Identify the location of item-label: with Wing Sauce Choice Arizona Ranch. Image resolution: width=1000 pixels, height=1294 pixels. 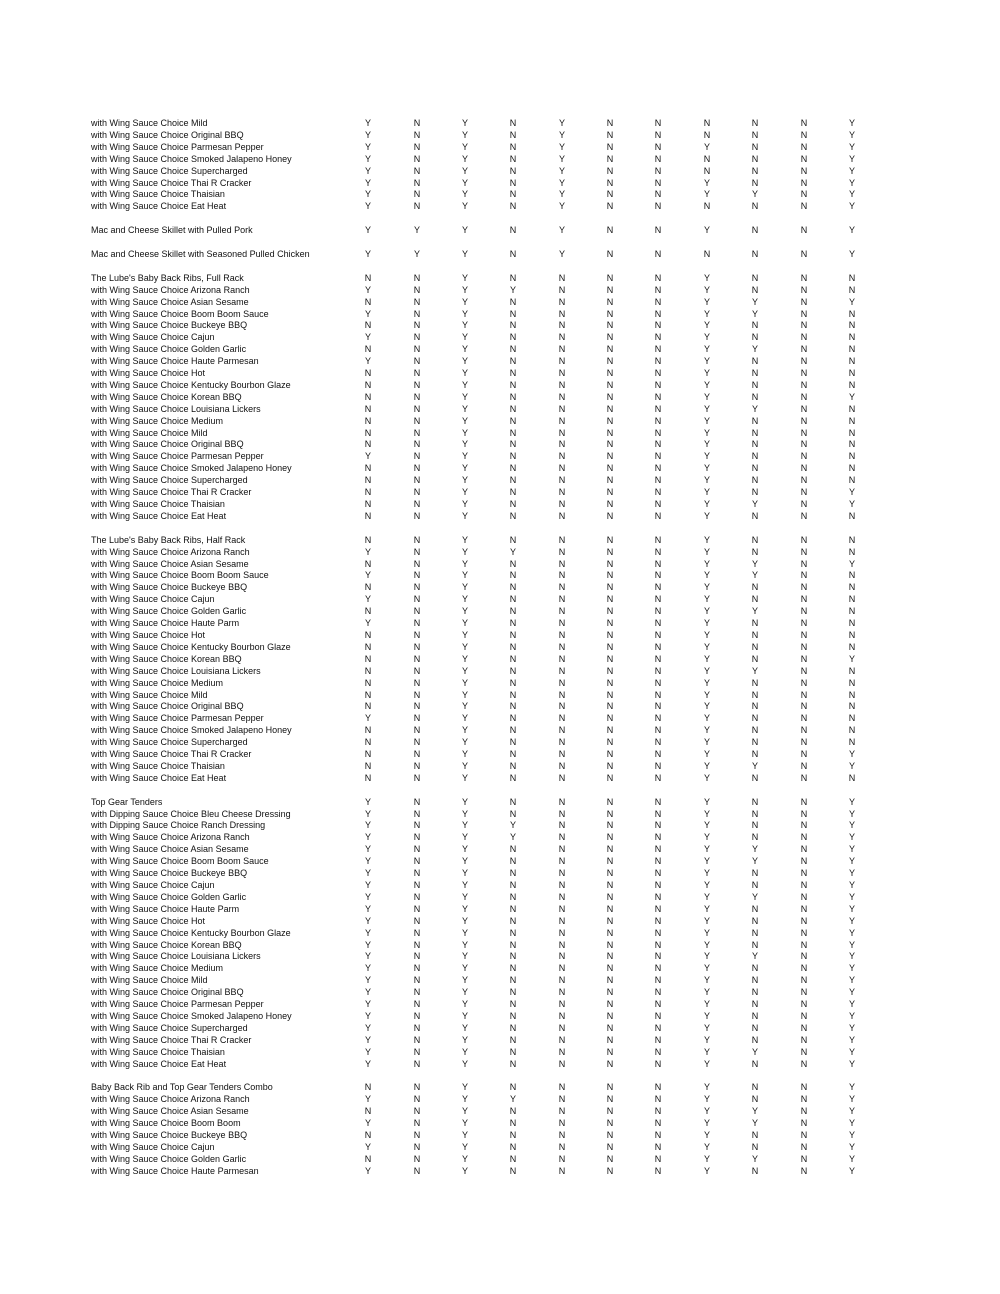
(170, 1099).